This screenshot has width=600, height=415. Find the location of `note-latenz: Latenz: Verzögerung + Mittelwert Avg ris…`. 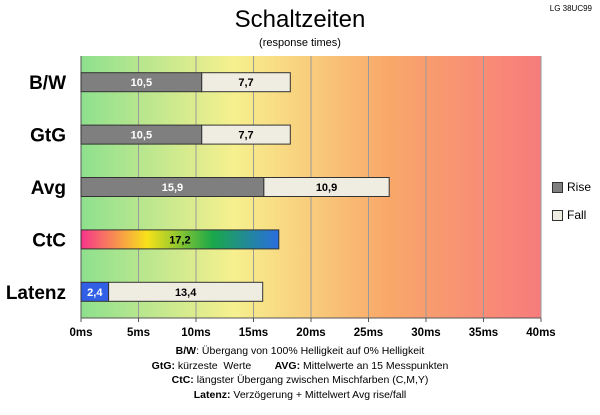

note-latenz: Latenz: Verzögerung + Mittelwert Avg ris… is located at coordinates (300, 394).